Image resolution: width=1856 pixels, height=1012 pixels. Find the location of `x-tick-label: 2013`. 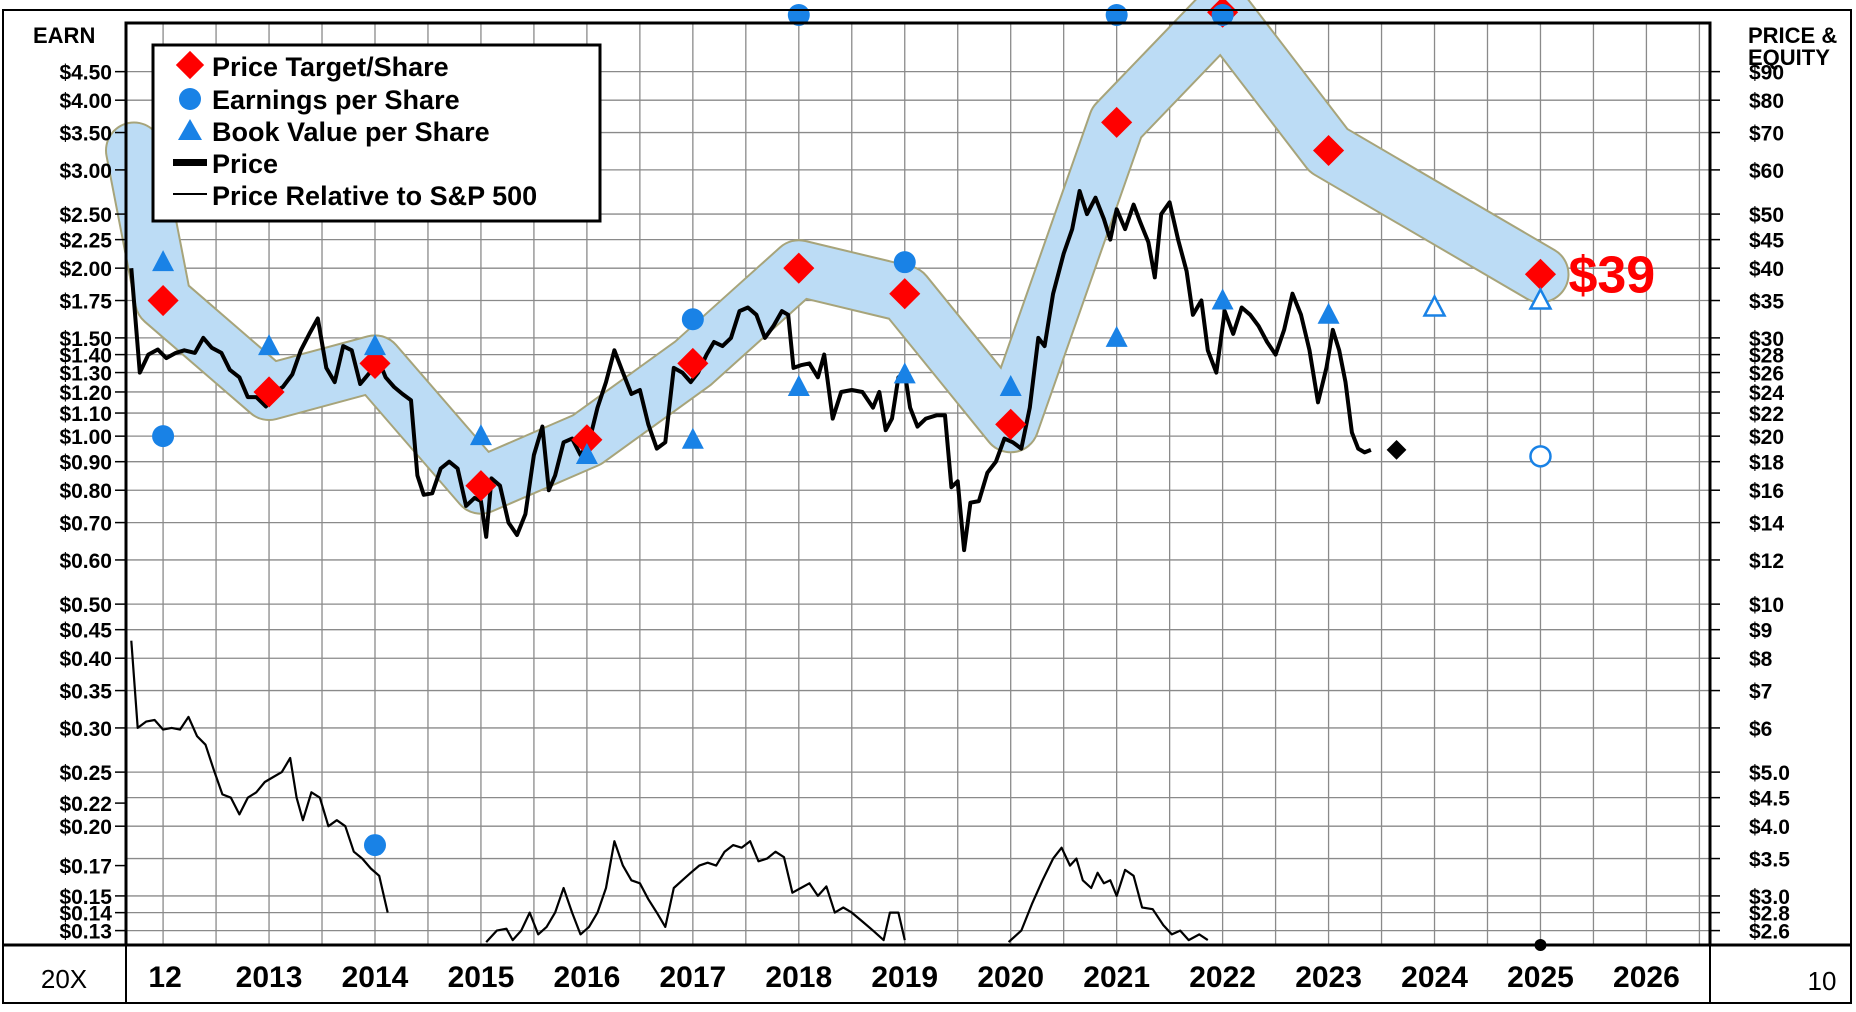

x-tick-label: 2013 is located at coordinates (269, 977).